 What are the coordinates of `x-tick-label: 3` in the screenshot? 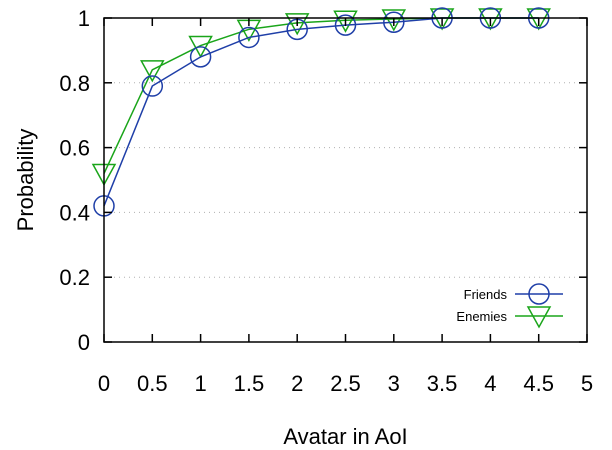 It's located at (394, 383).